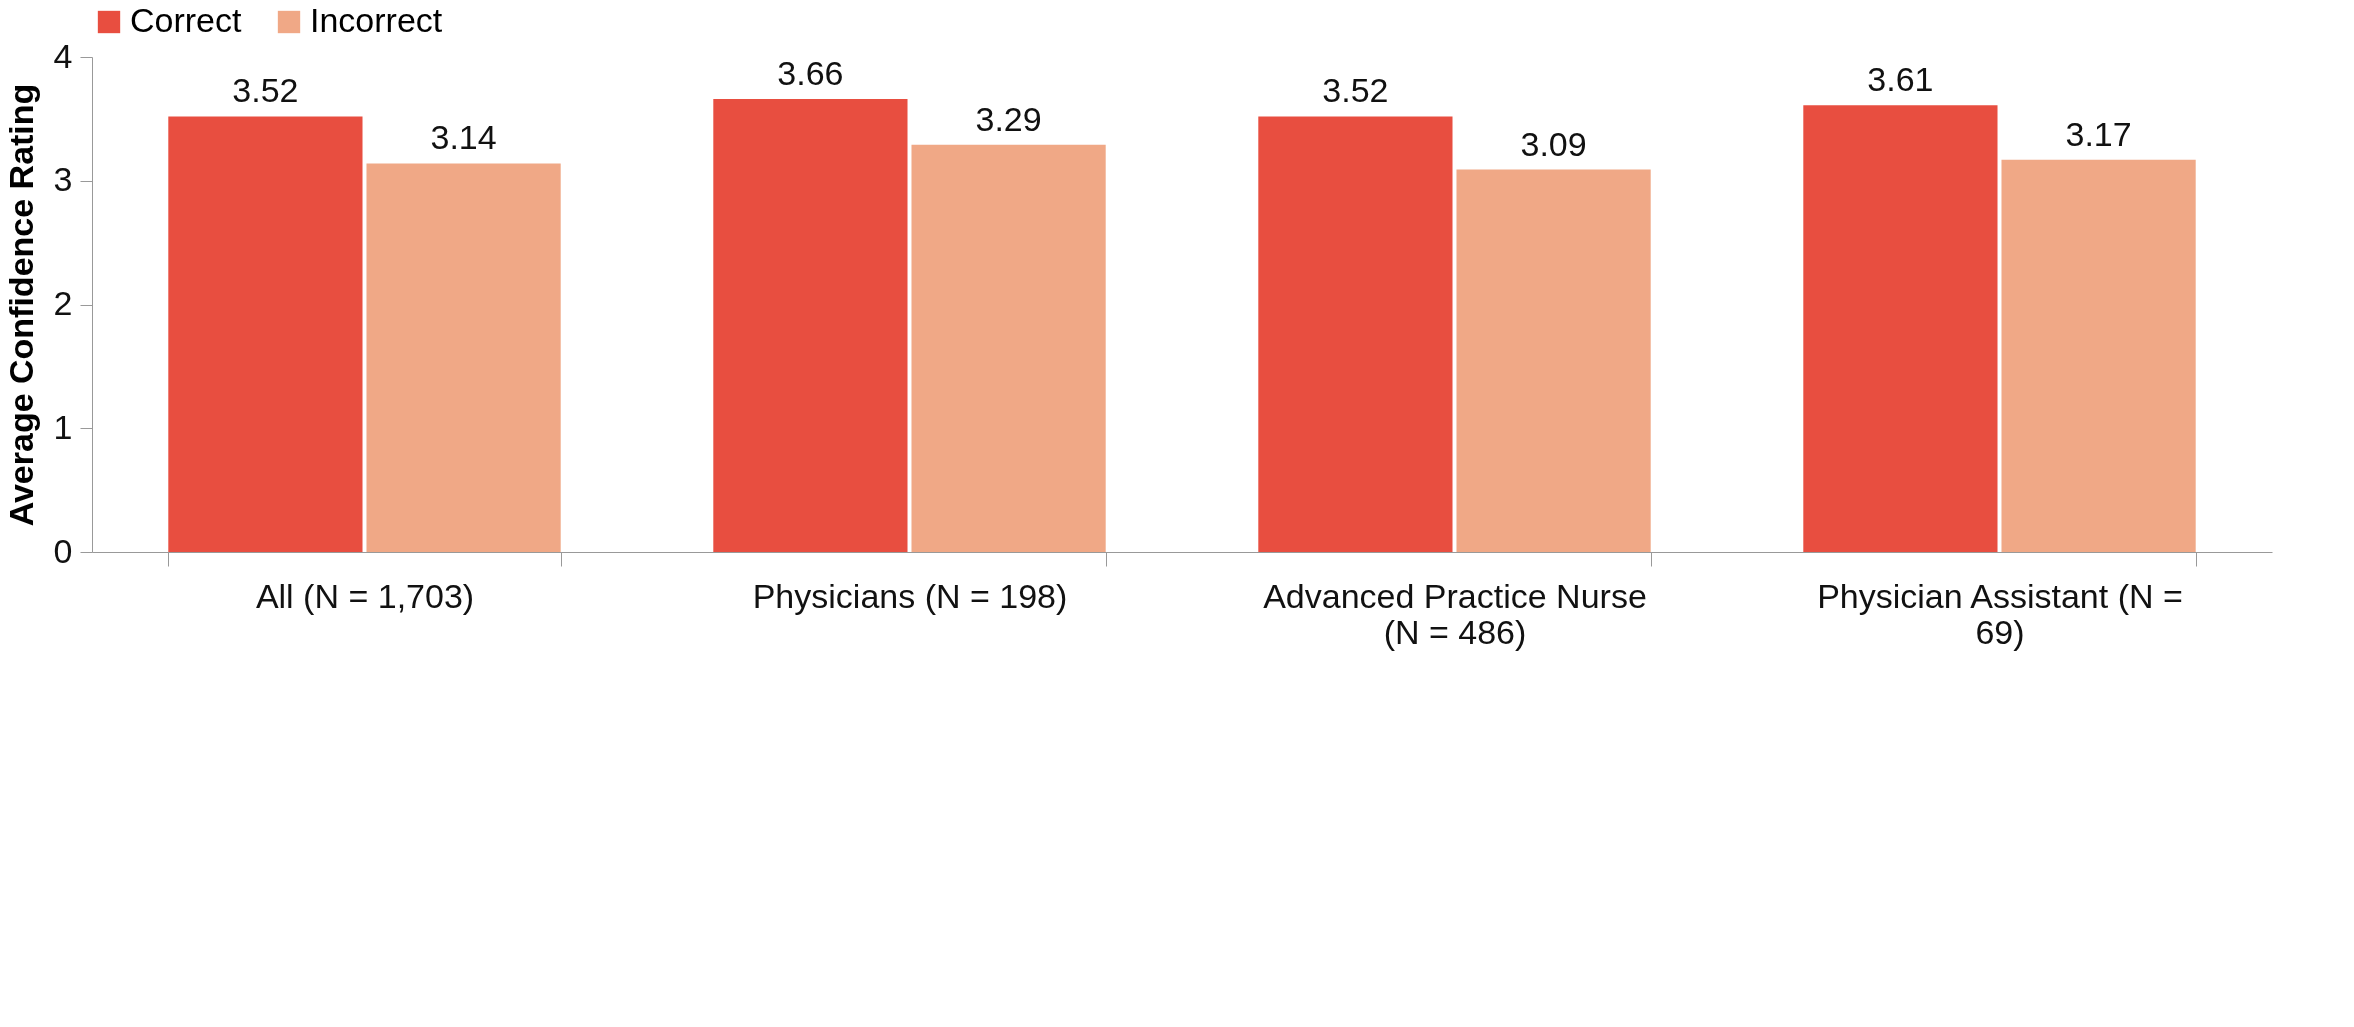 The height and width of the screenshot is (1027, 2354). Describe the element at coordinates (810, 73) in the screenshot. I see `data-label: 3.66` at that location.